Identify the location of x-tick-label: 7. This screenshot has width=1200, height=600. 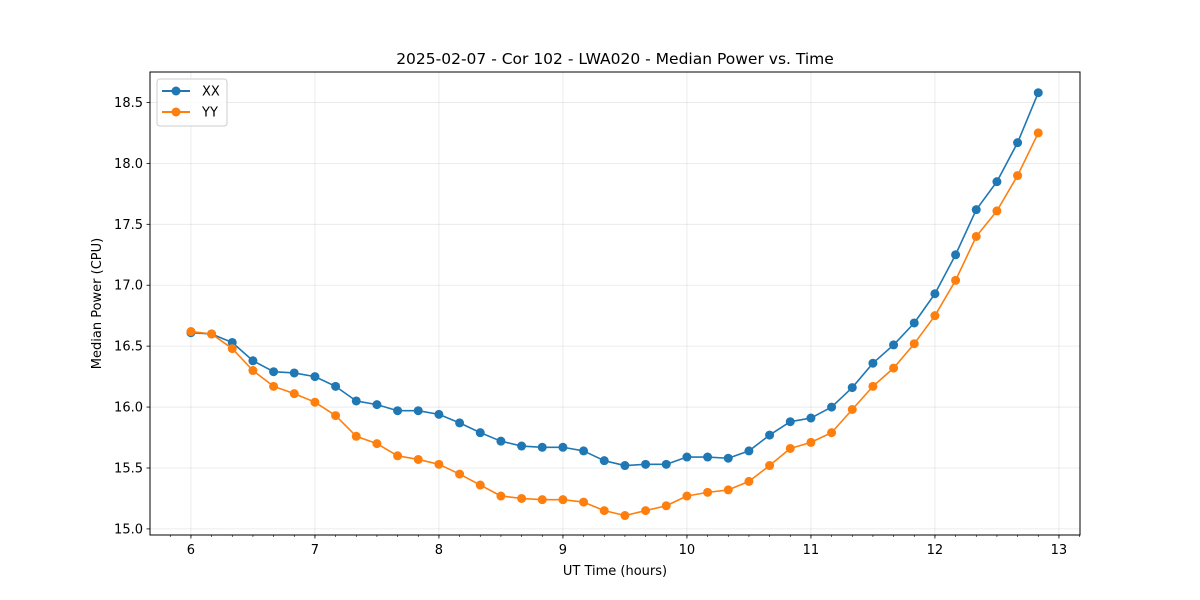
(315, 550).